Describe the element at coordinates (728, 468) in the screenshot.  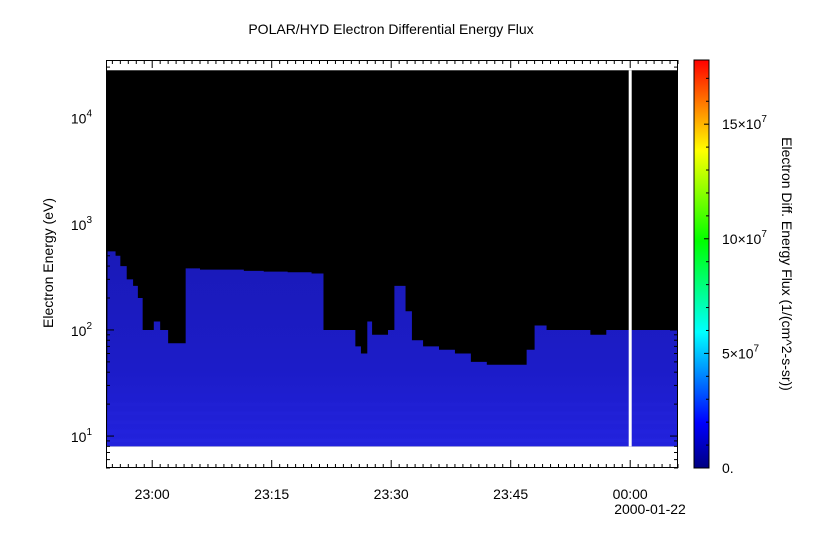
I see `colorbar-tick-label: 0.` at that location.